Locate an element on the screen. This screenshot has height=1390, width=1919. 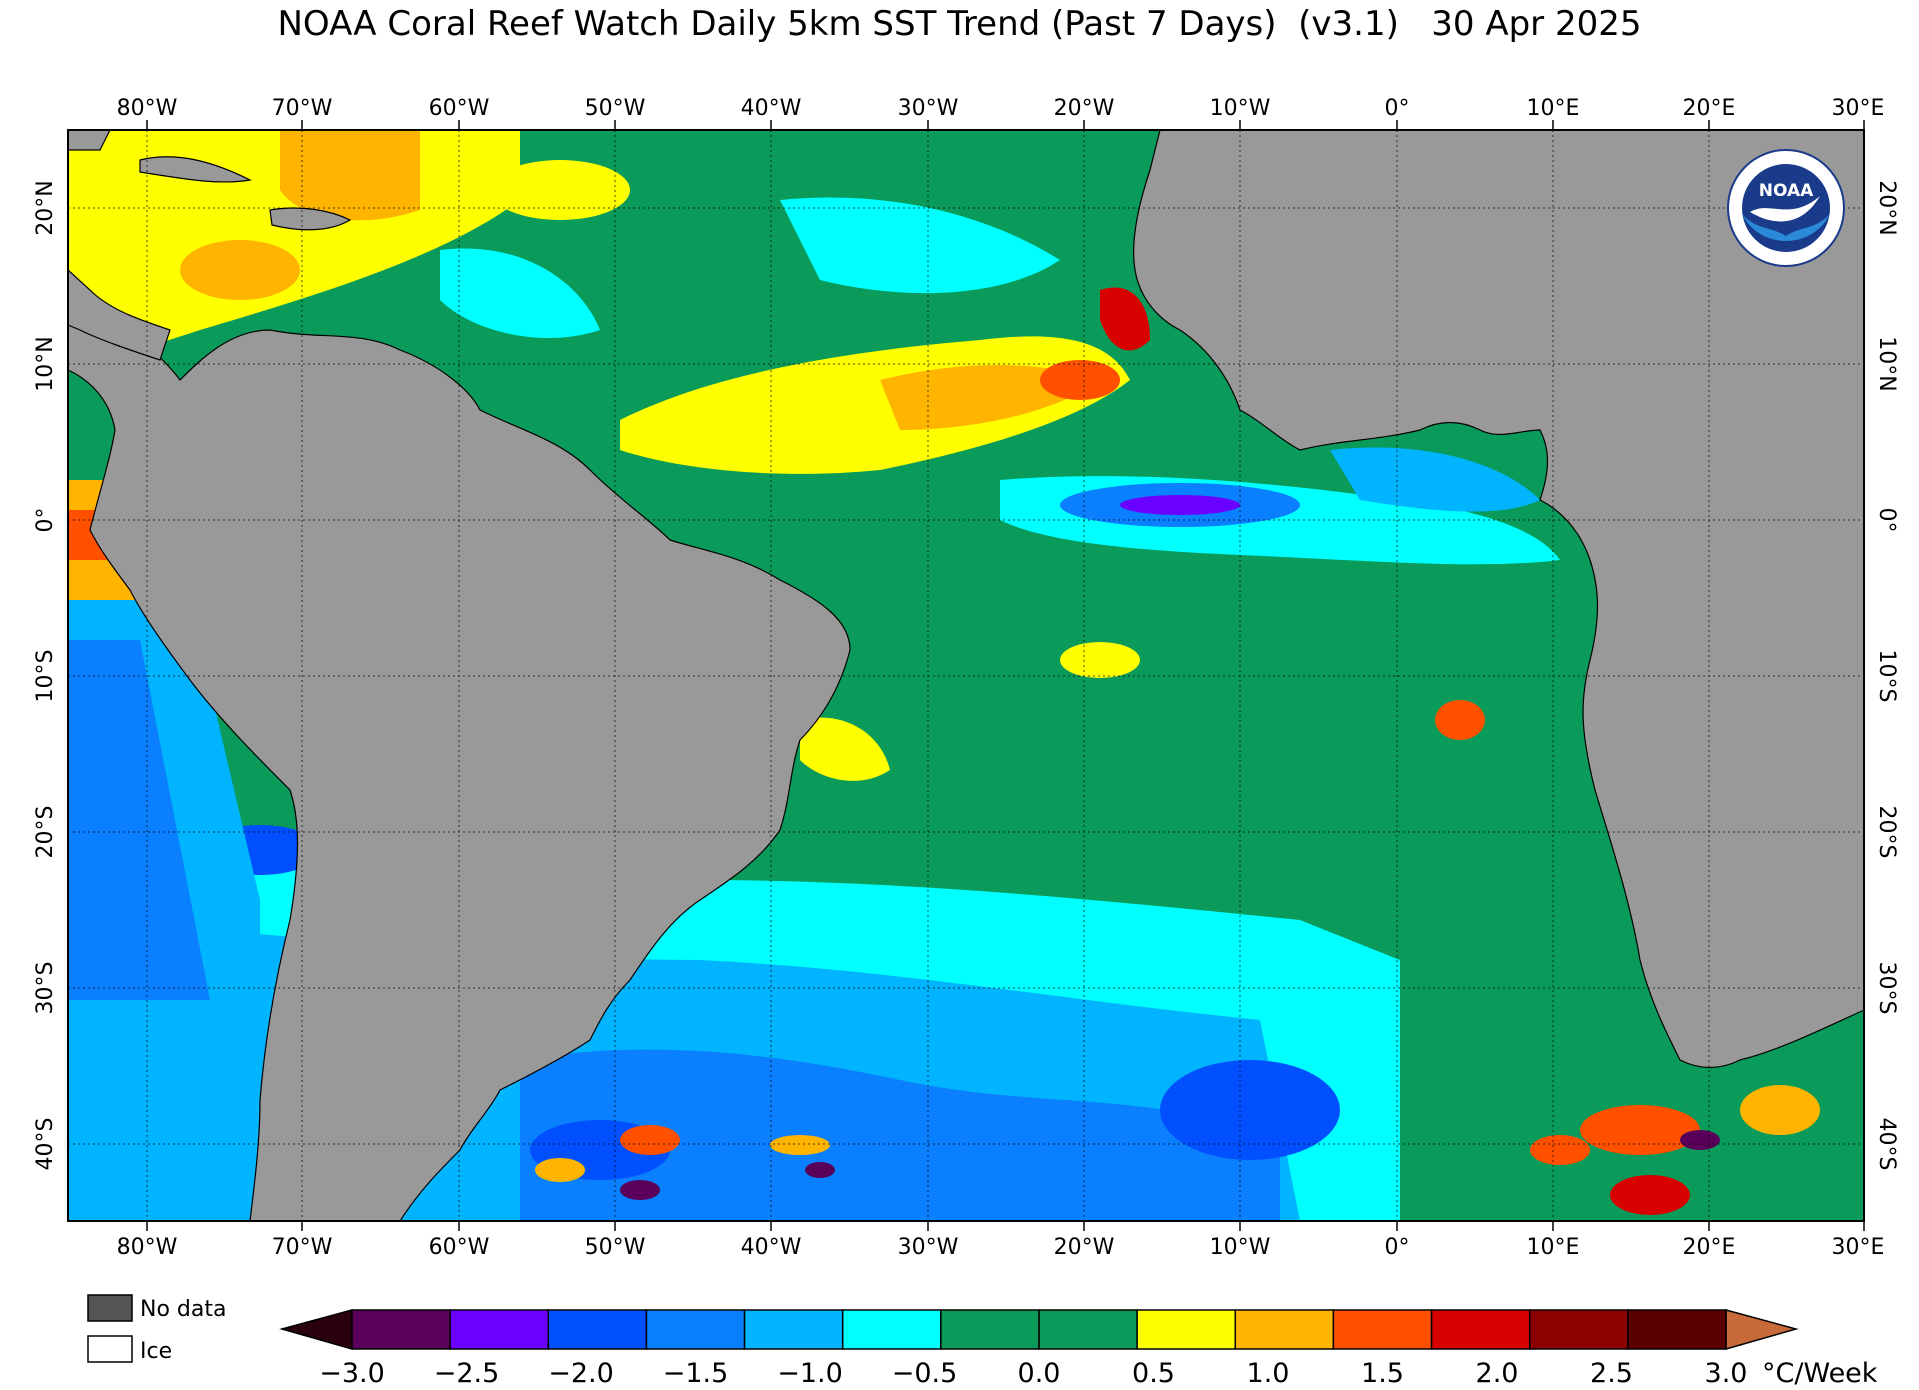
lon-label-bottom: 20°E is located at coordinates (1709, 1247).